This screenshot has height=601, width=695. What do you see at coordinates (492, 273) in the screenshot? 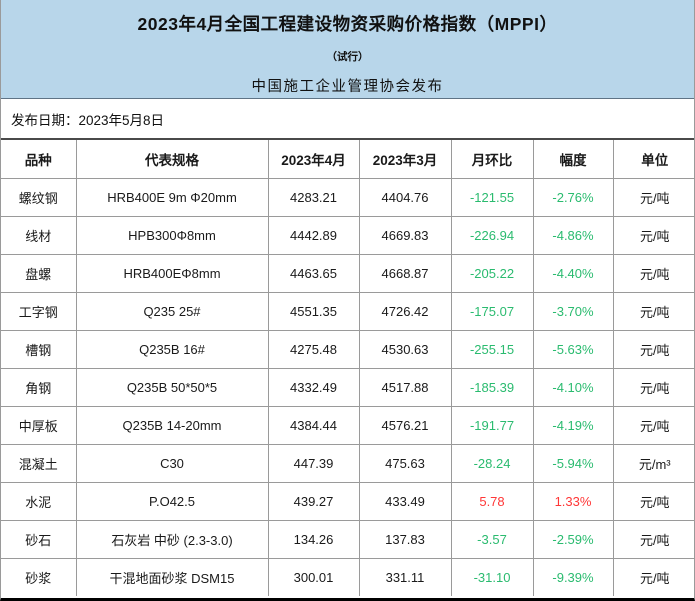
I see `cell-mom: -205.22` at bounding box center [492, 273].